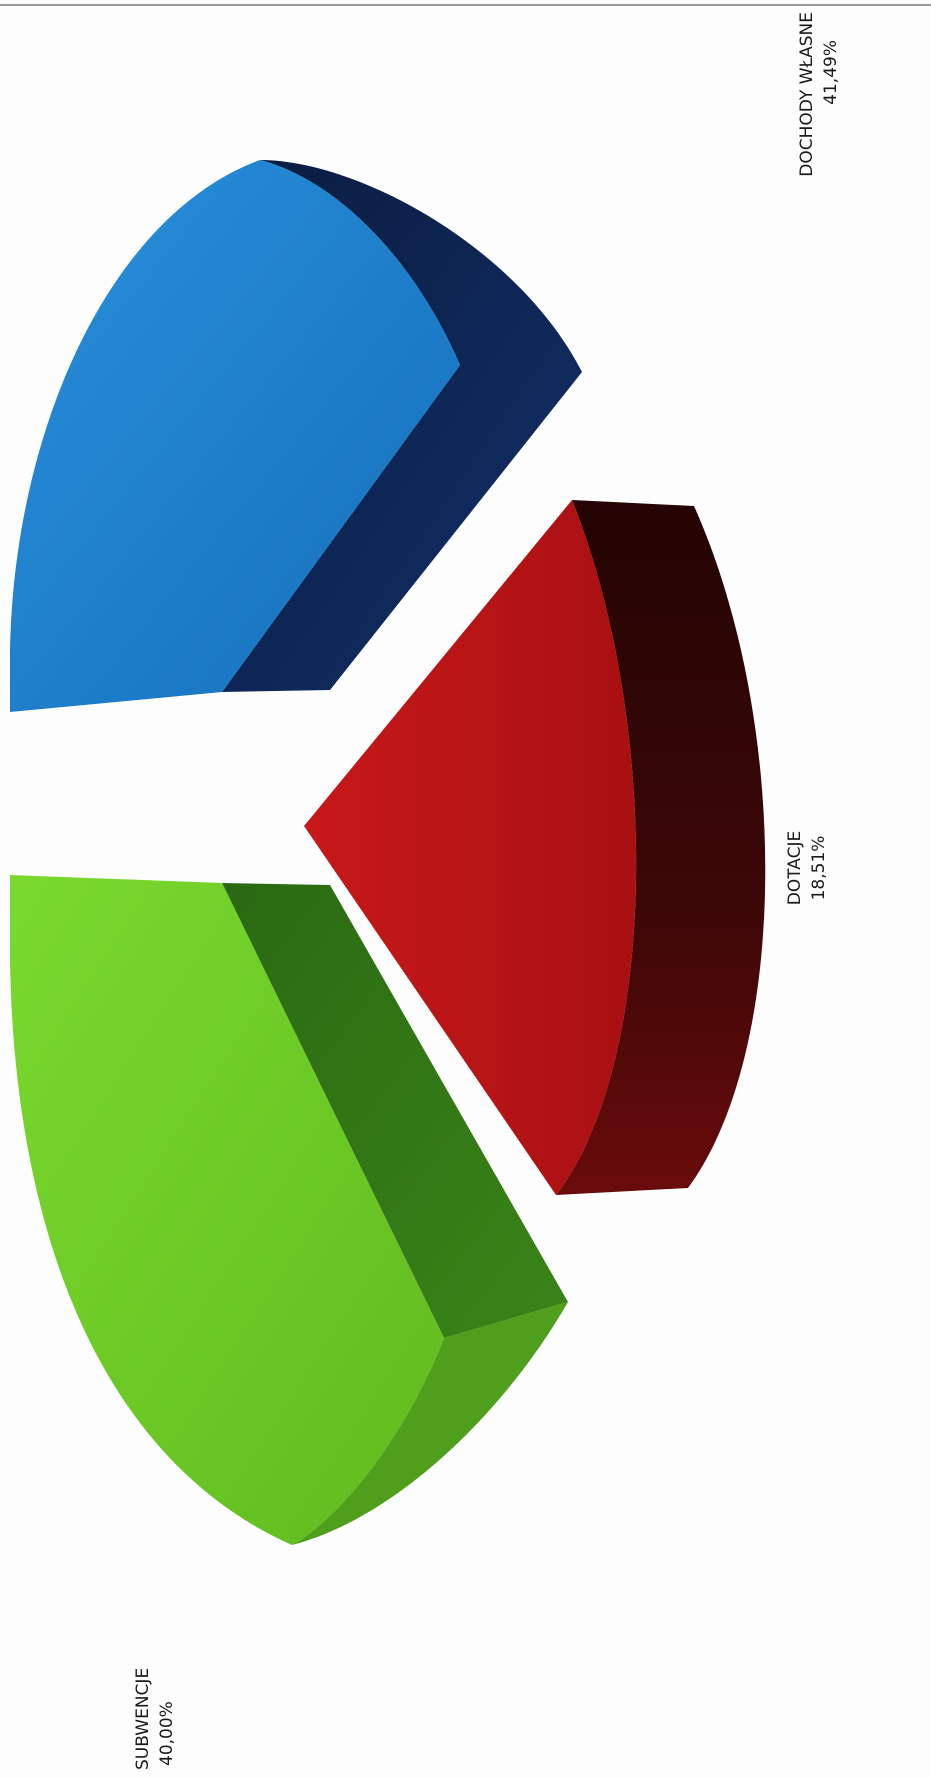 This screenshot has height=1778, width=931. Describe the element at coordinates (402, 426) in the screenshot. I see `slice-dochody-wlasne-side` at that location.